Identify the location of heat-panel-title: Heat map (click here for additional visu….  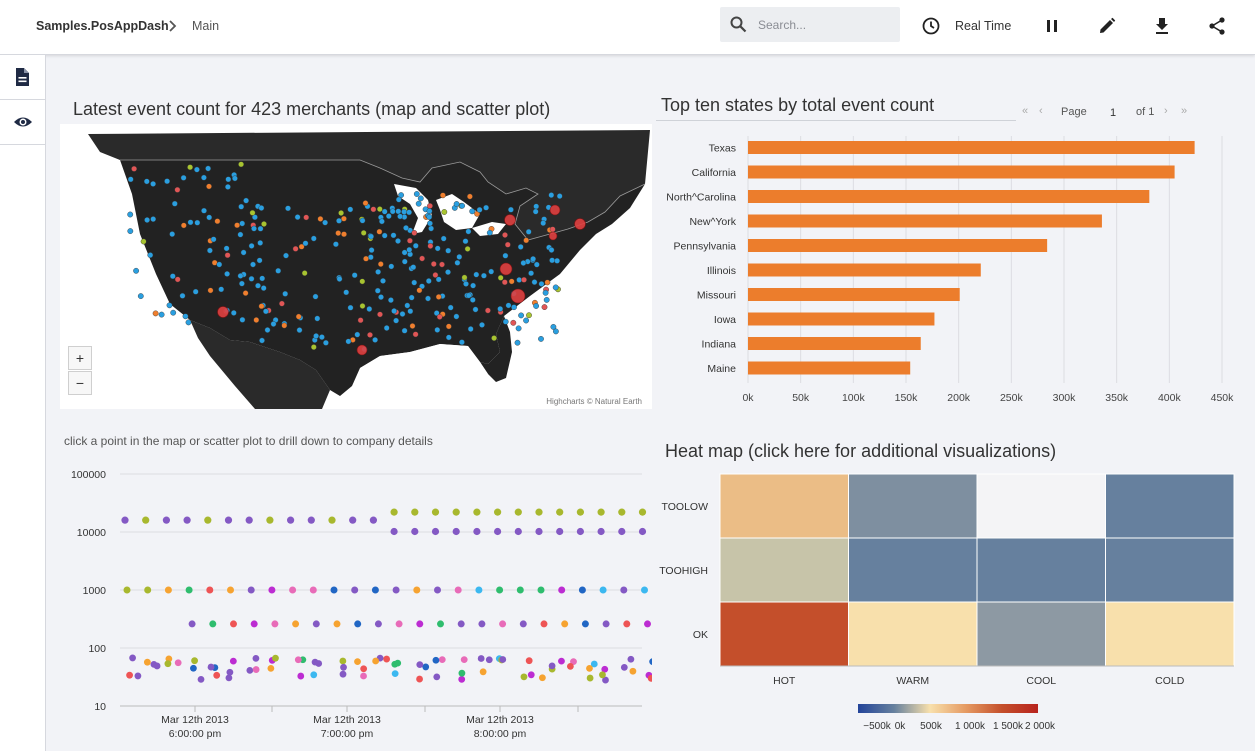
(861, 451).